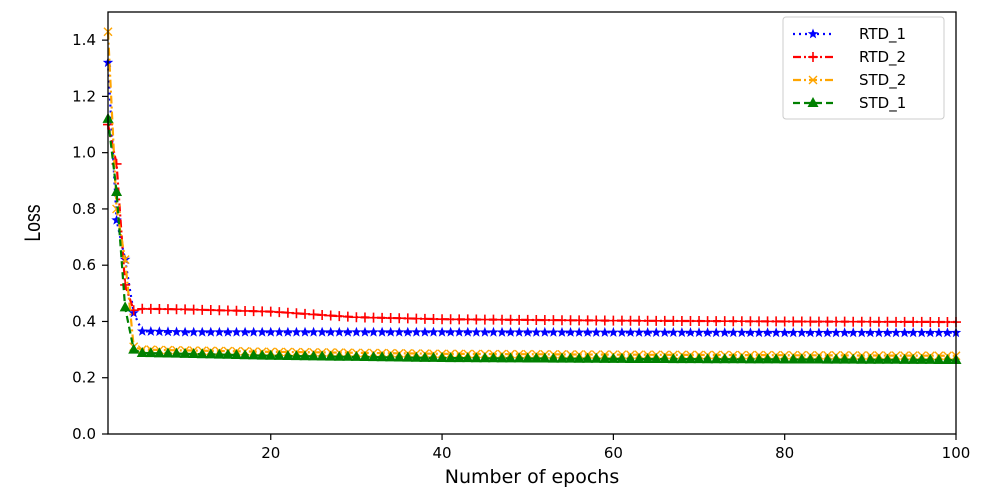 Image resolution: width=995 pixels, height=498 pixels. Describe the element at coordinates (442, 453) in the screenshot. I see `x-tick-label: 40` at that location.